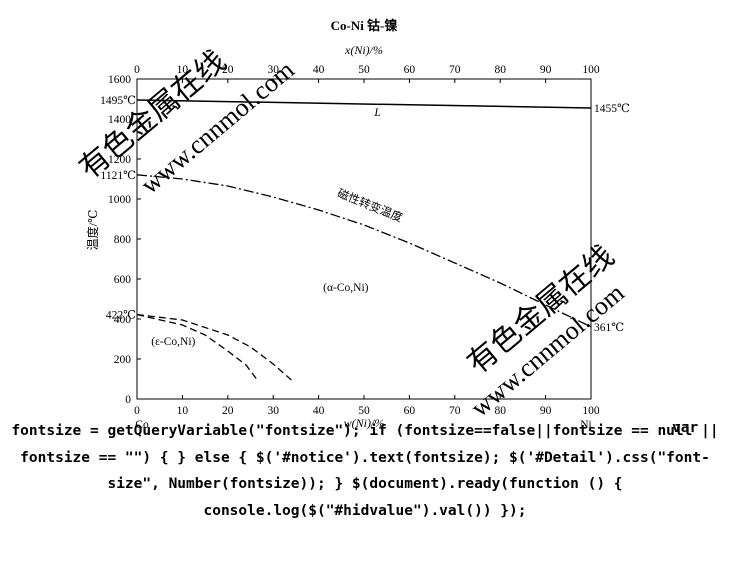 The width and height of the screenshot is (730, 578). I want to click on code-var-keyword: var, so click(685, 428).